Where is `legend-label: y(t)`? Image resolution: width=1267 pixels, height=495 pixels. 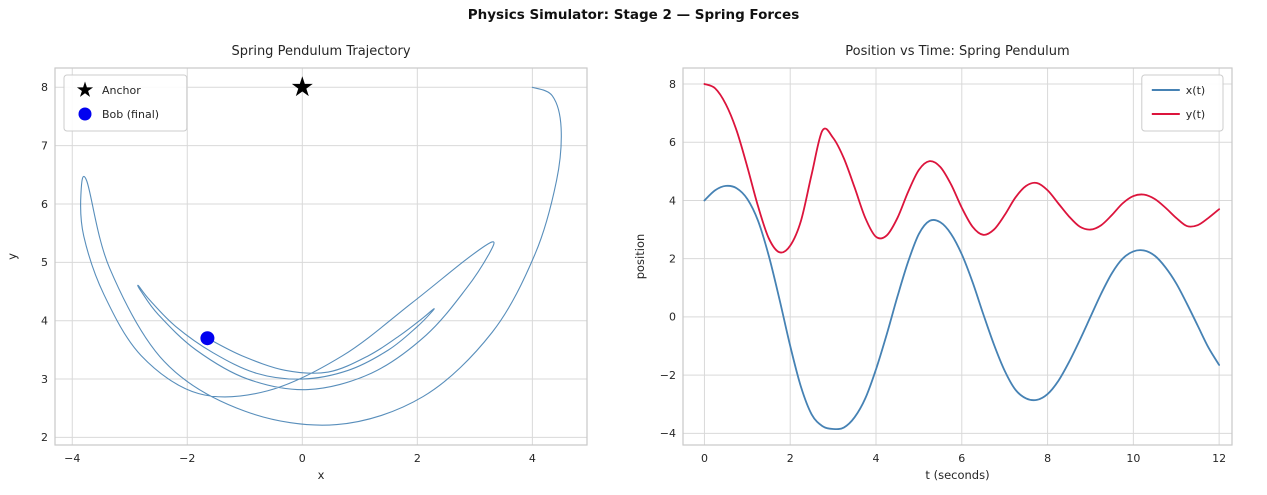 legend-label: y(t) is located at coordinates (1195, 114).